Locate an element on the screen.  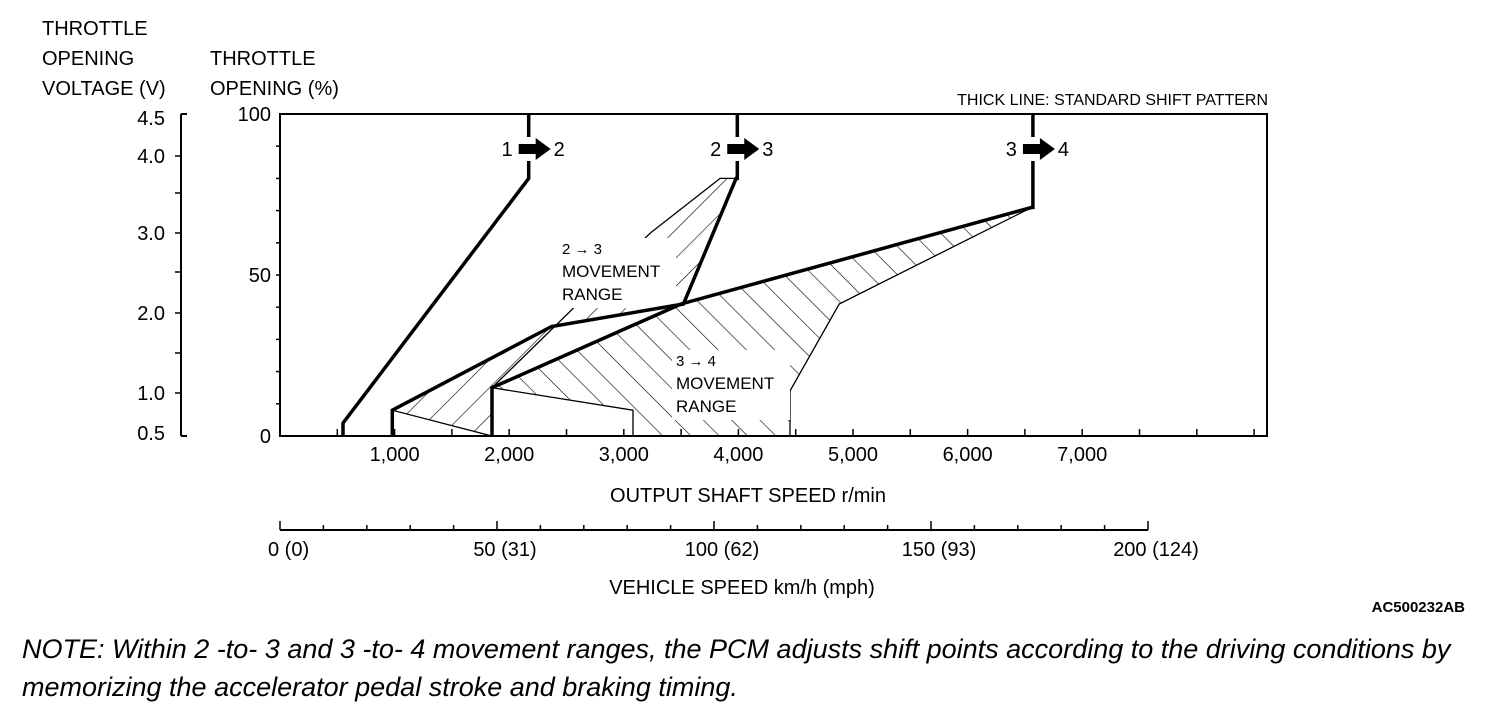
figure-code: AC500232AB is located at coordinates (1419, 607).